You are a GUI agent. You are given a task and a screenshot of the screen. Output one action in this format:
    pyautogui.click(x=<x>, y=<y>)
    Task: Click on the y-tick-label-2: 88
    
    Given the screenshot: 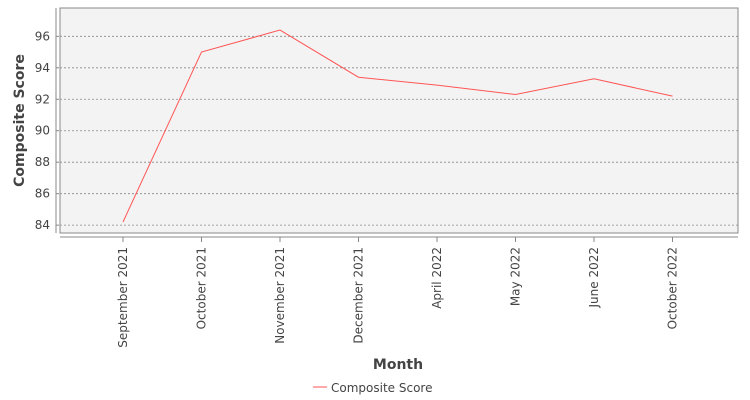 What is the action you would take?
    pyautogui.click(x=42, y=162)
    